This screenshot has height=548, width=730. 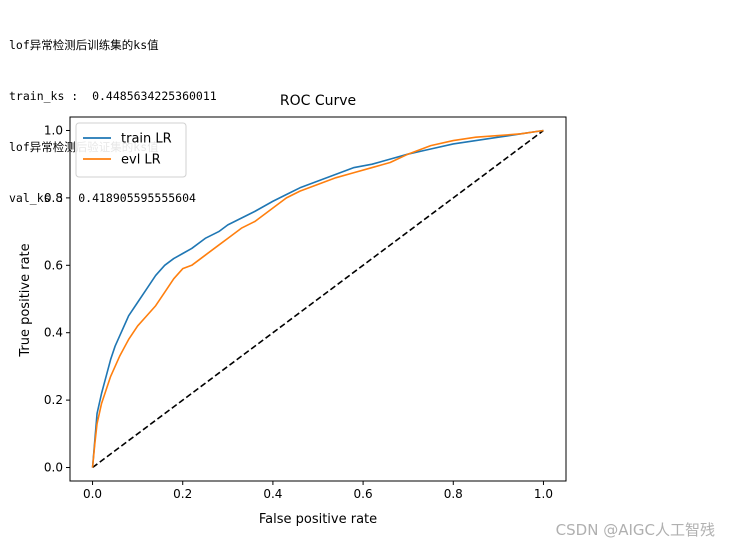 What do you see at coordinates (25, 300) in the screenshot?
I see `y-axis-label: True positive rate` at bounding box center [25, 300].